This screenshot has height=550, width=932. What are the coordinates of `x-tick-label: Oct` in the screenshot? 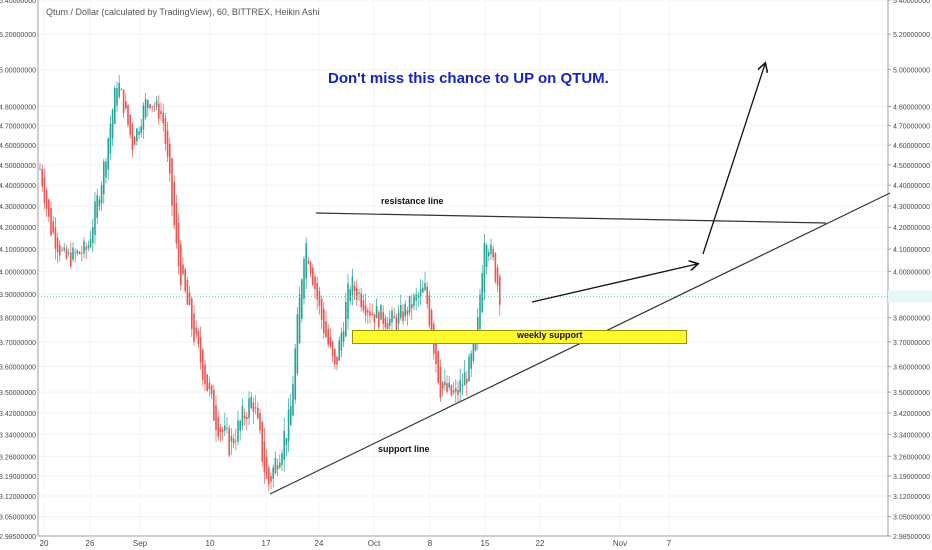 It's located at (374, 543).